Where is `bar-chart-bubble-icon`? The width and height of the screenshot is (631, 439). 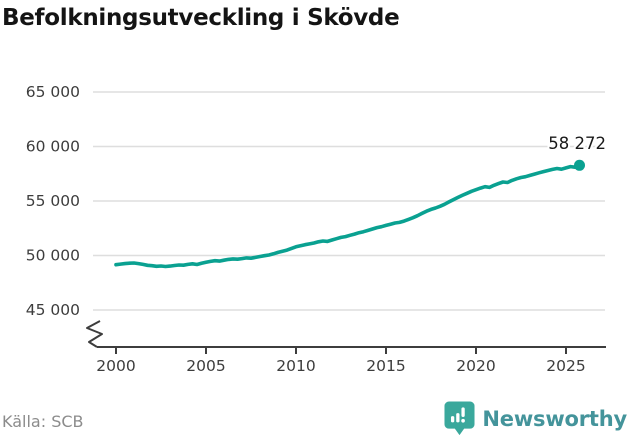
bar-chart-bubble-icon is located at coordinates (459, 418).